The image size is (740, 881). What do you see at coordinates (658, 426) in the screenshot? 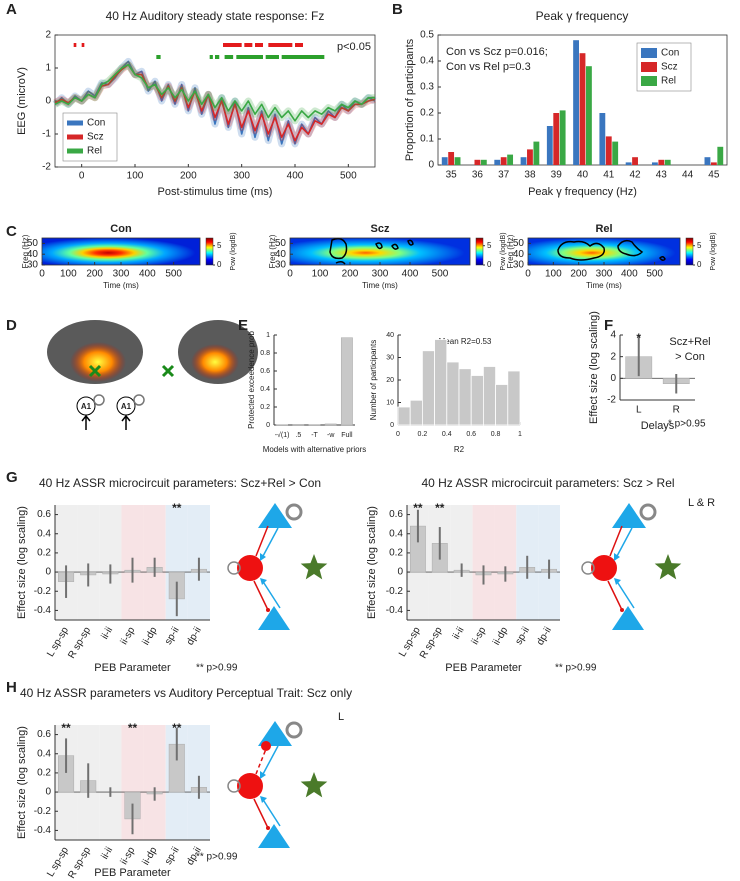
I see `x-axis-label: Delays` at bounding box center [658, 426].